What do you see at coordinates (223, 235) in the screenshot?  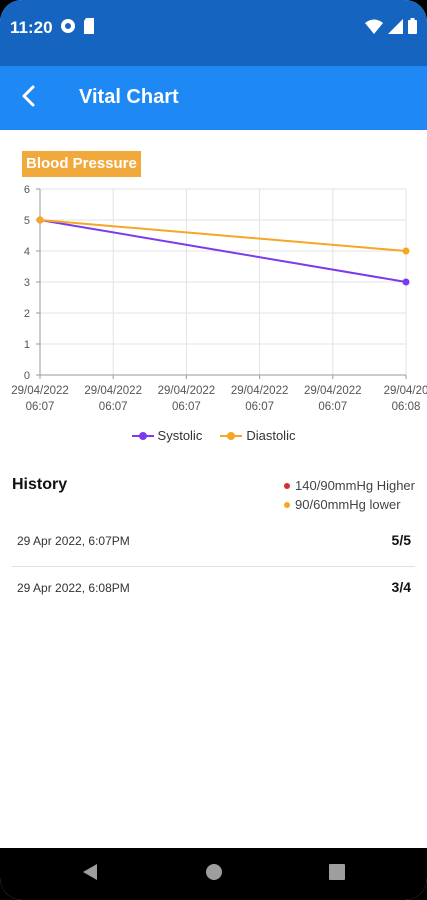 I see `series-line-diastolic` at bounding box center [223, 235].